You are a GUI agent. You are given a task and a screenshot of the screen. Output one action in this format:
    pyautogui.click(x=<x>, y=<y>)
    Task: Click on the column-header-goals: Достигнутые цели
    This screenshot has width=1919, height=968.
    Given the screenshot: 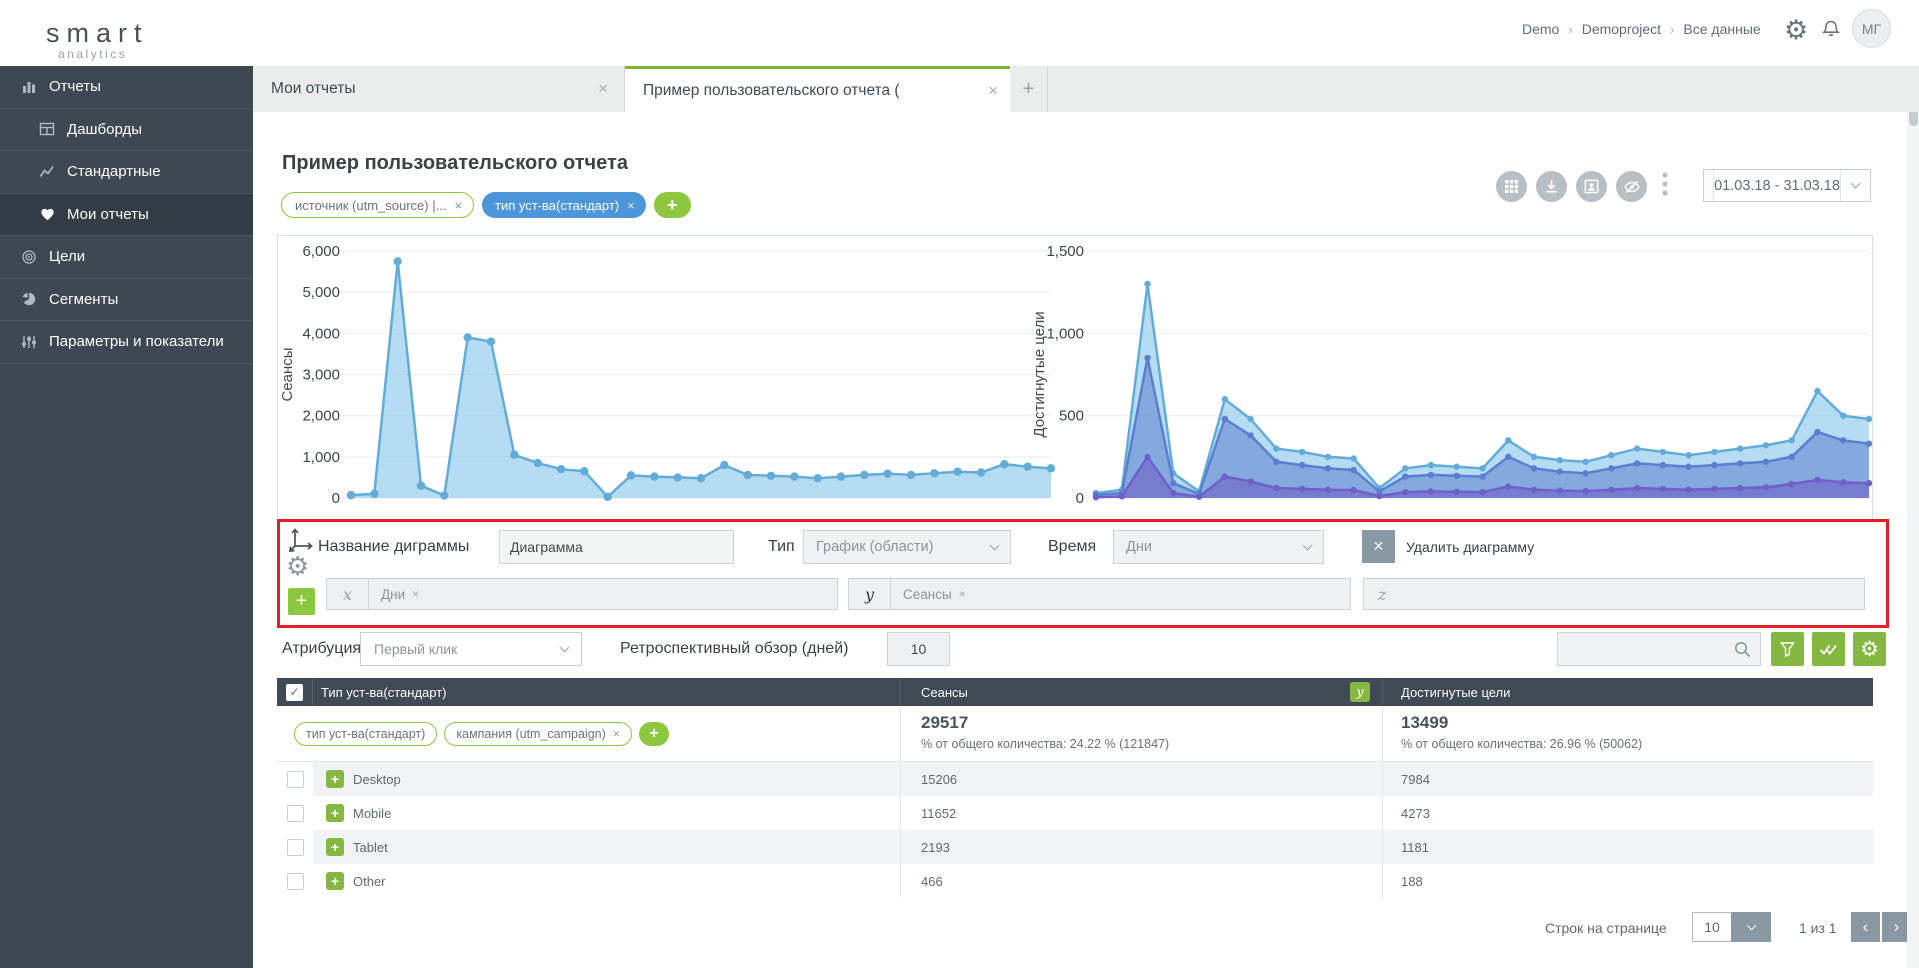 What is the action you would take?
    pyautogui.click(x=1627, y=692)
    